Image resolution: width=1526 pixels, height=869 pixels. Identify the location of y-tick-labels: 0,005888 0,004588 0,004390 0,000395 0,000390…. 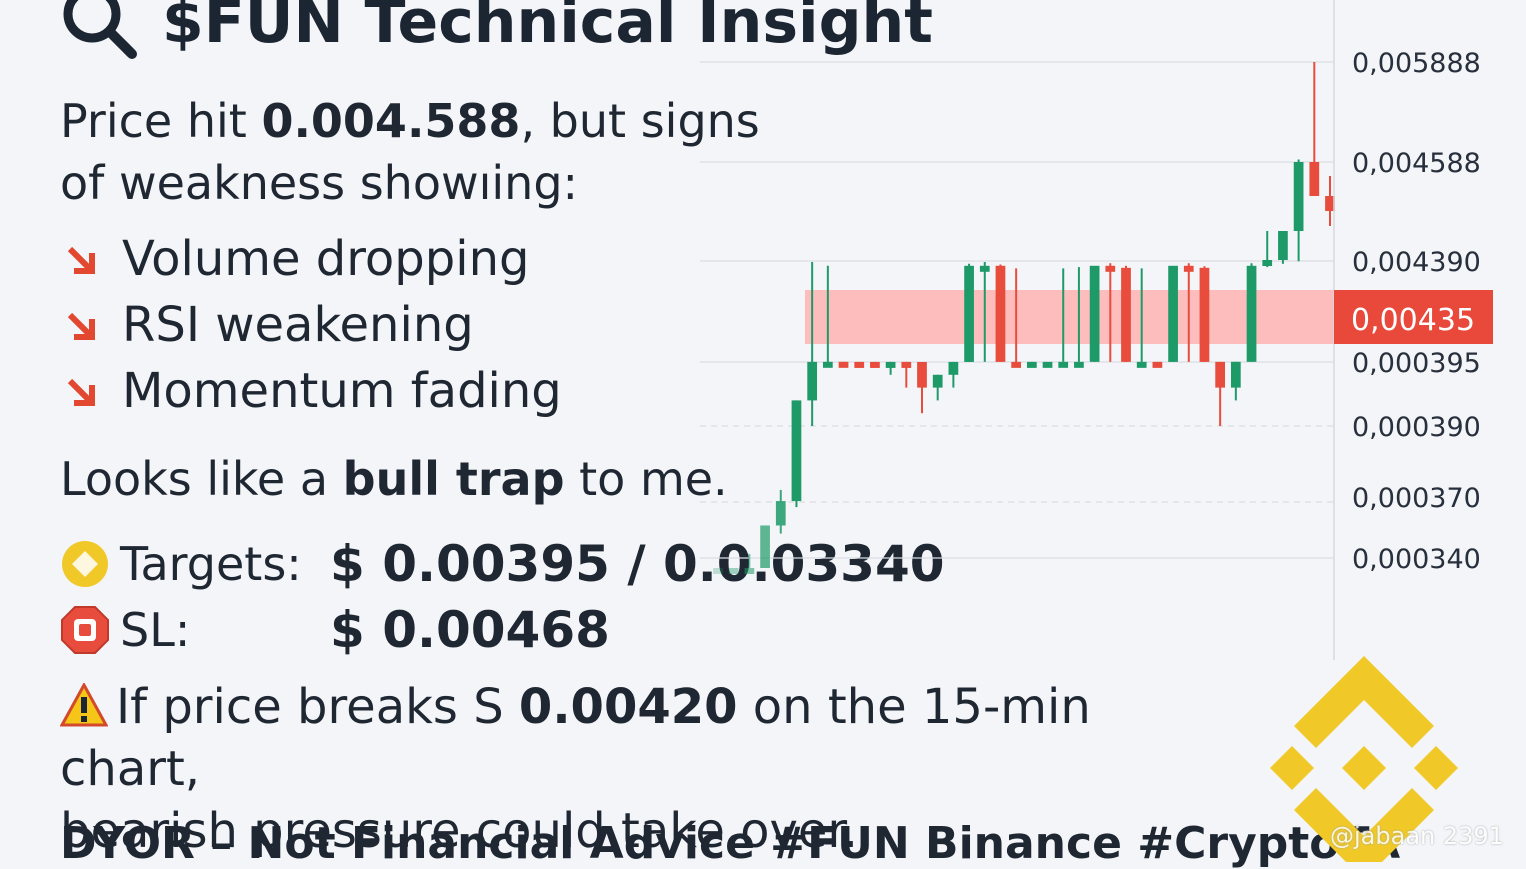
(1416, 311).